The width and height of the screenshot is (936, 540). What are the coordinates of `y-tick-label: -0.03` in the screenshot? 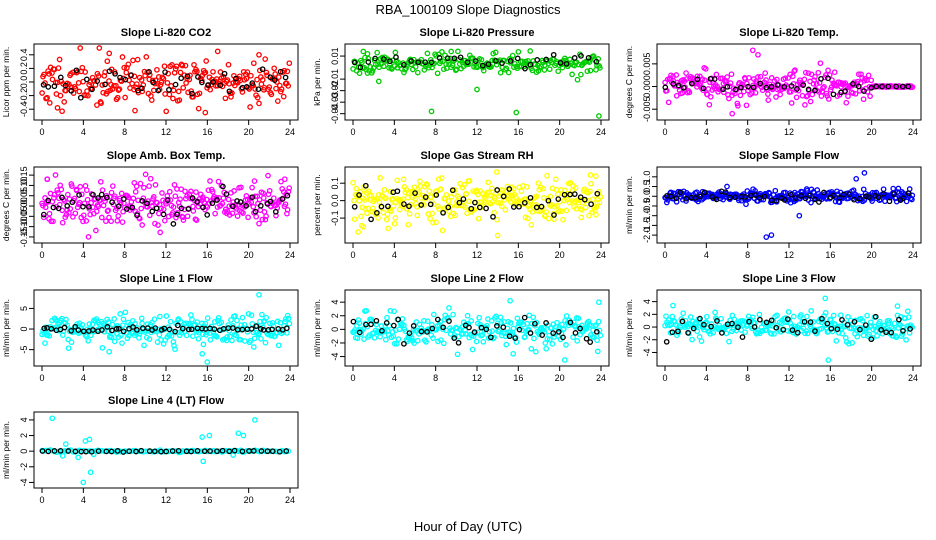 It's located at (335, 102).